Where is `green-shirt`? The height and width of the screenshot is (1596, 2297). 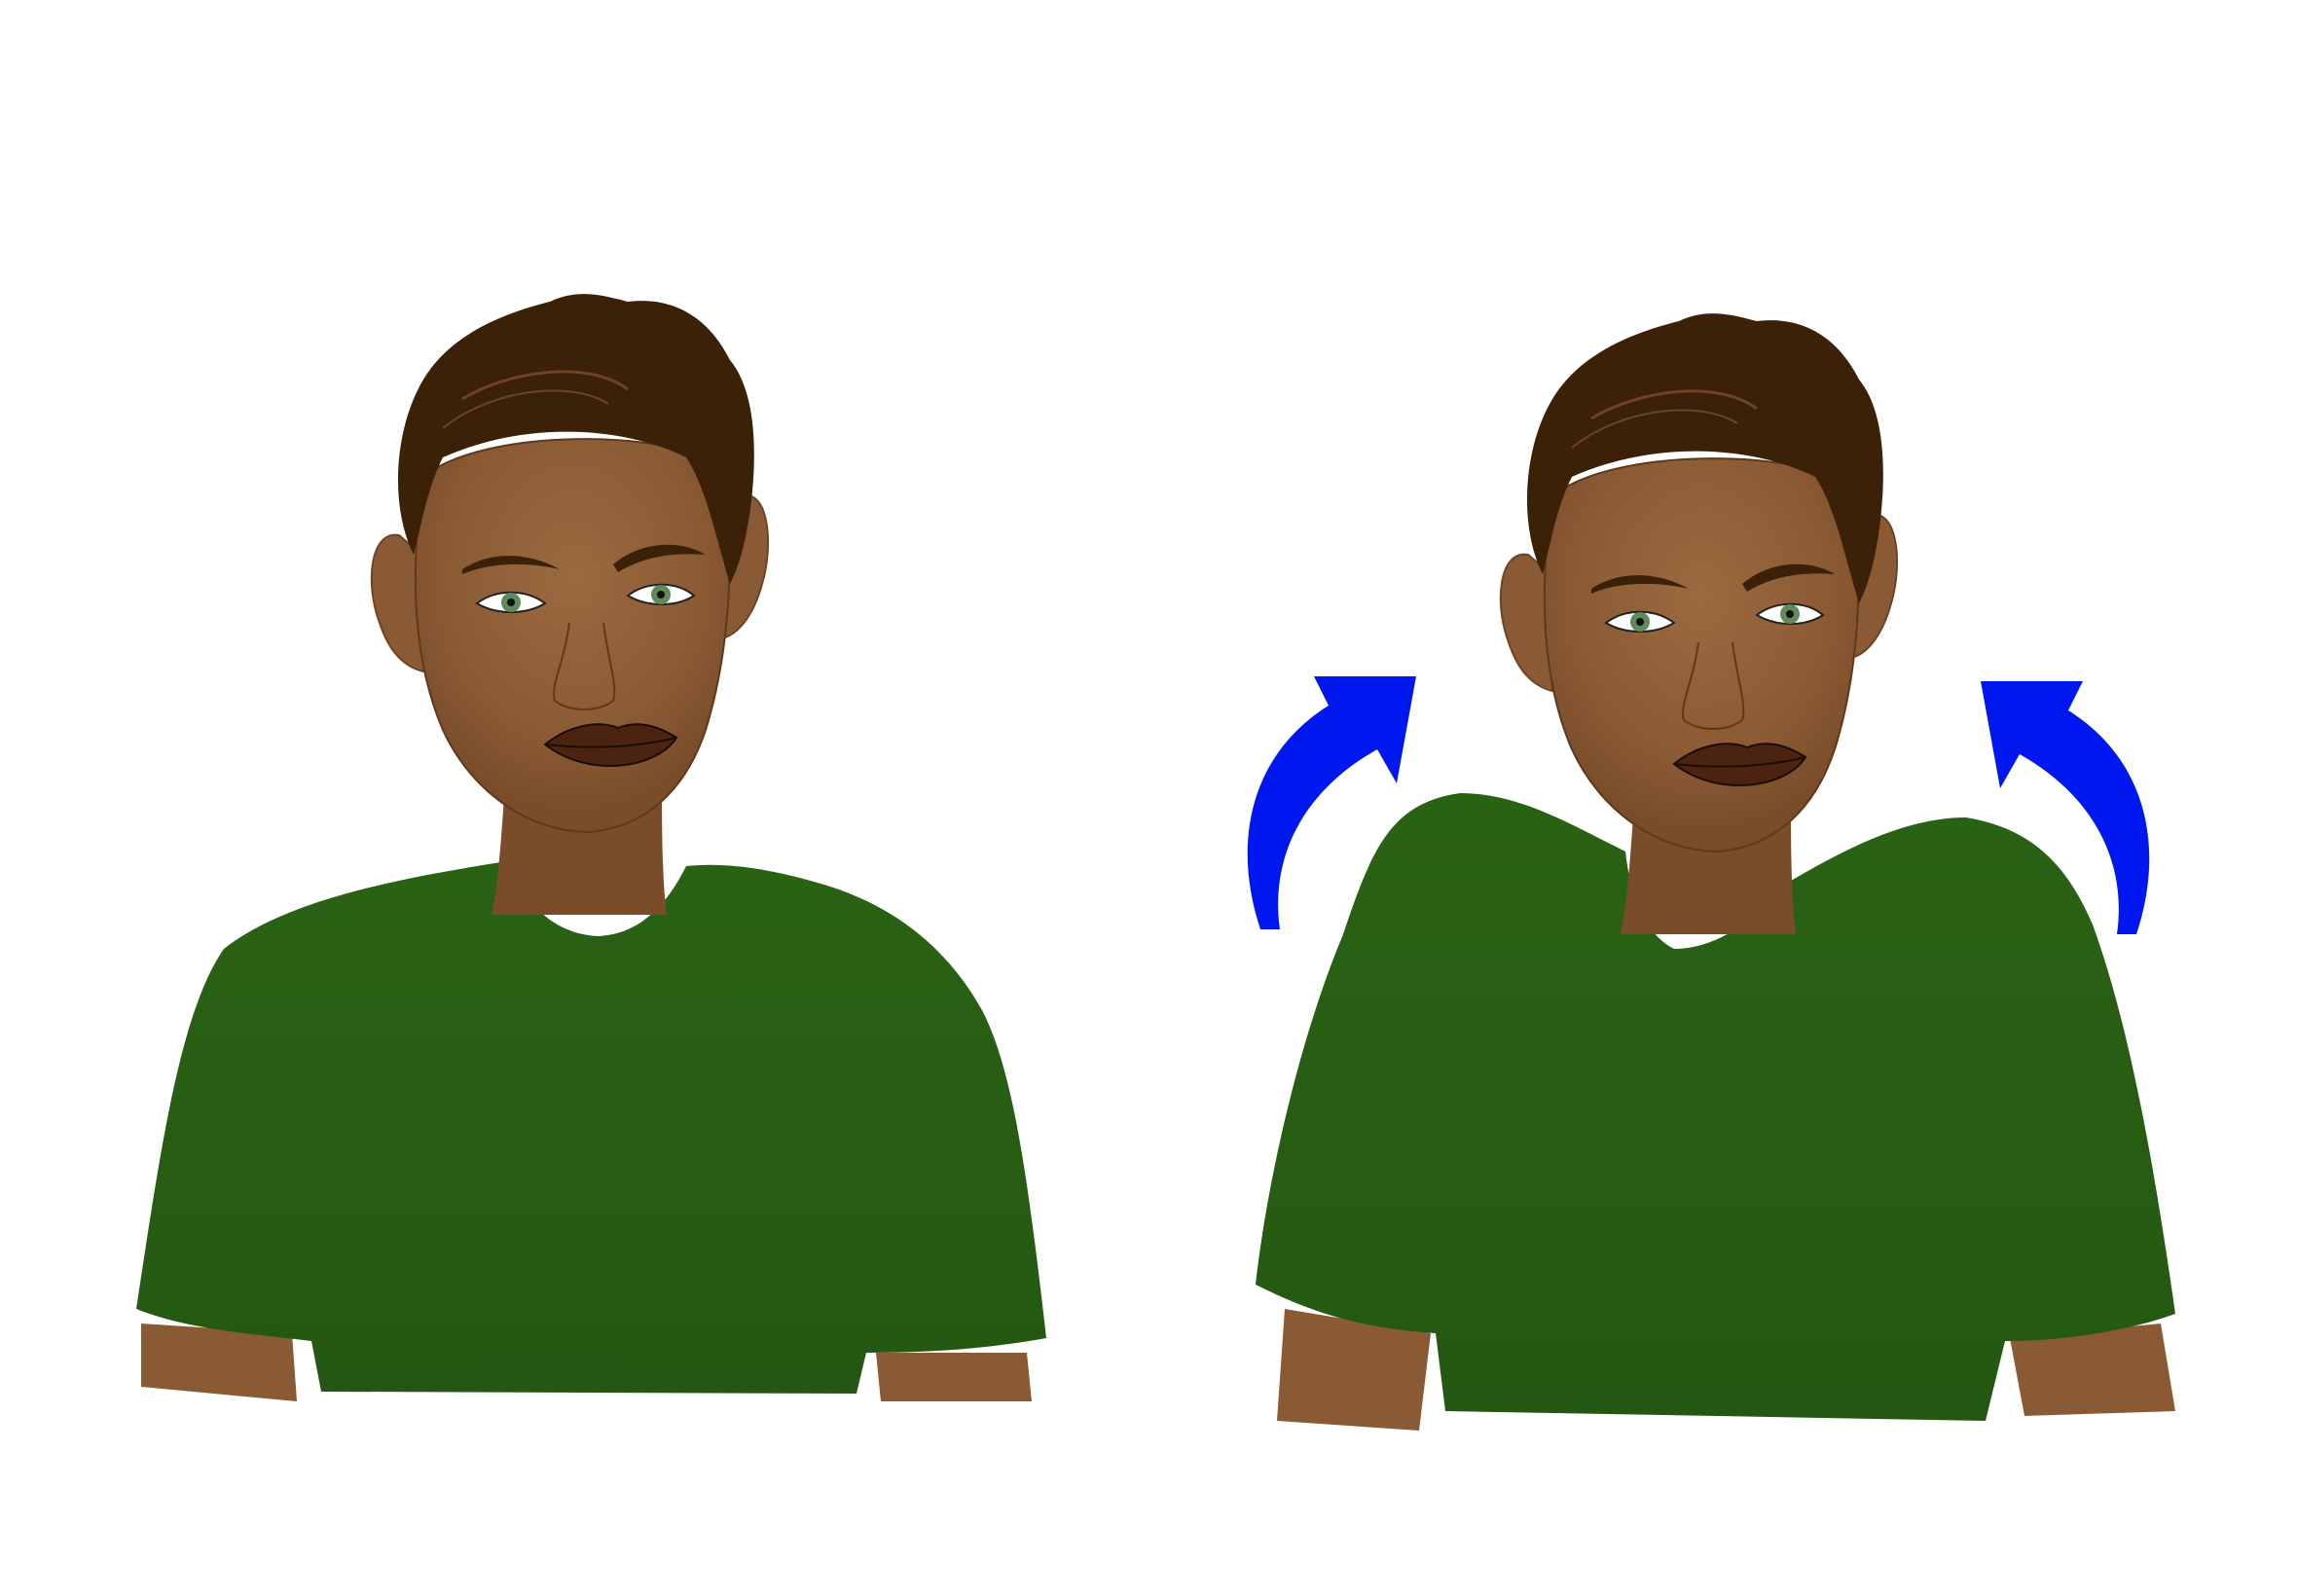 green-shirt is located at coordinates (591, 1127).